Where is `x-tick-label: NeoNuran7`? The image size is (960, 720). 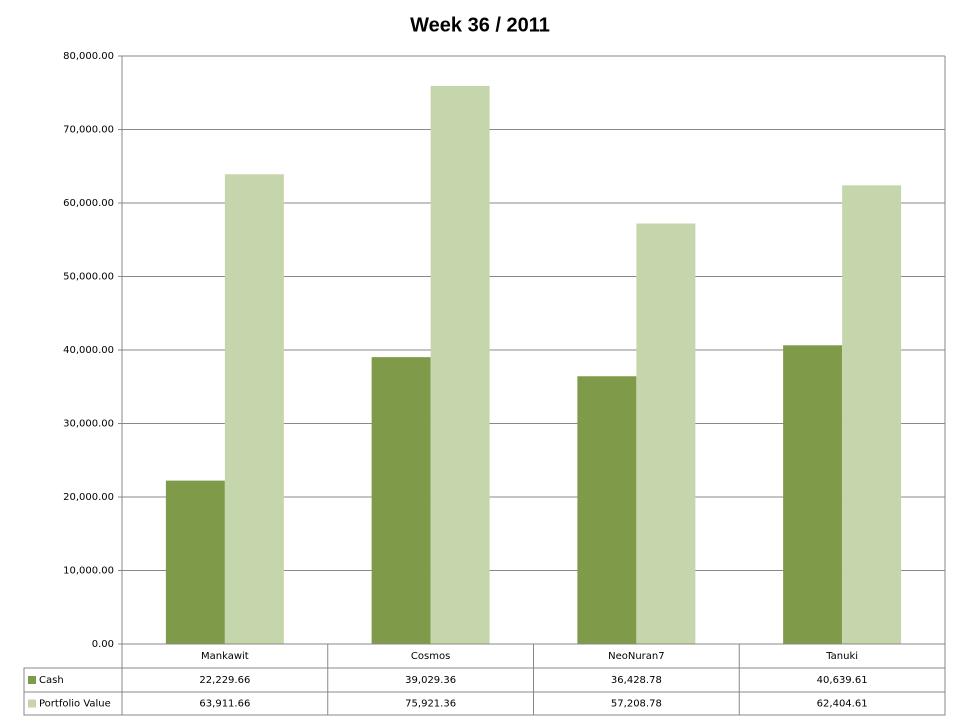
x-tick-label: NeoNuran7 is located at coordinates (636, 656).